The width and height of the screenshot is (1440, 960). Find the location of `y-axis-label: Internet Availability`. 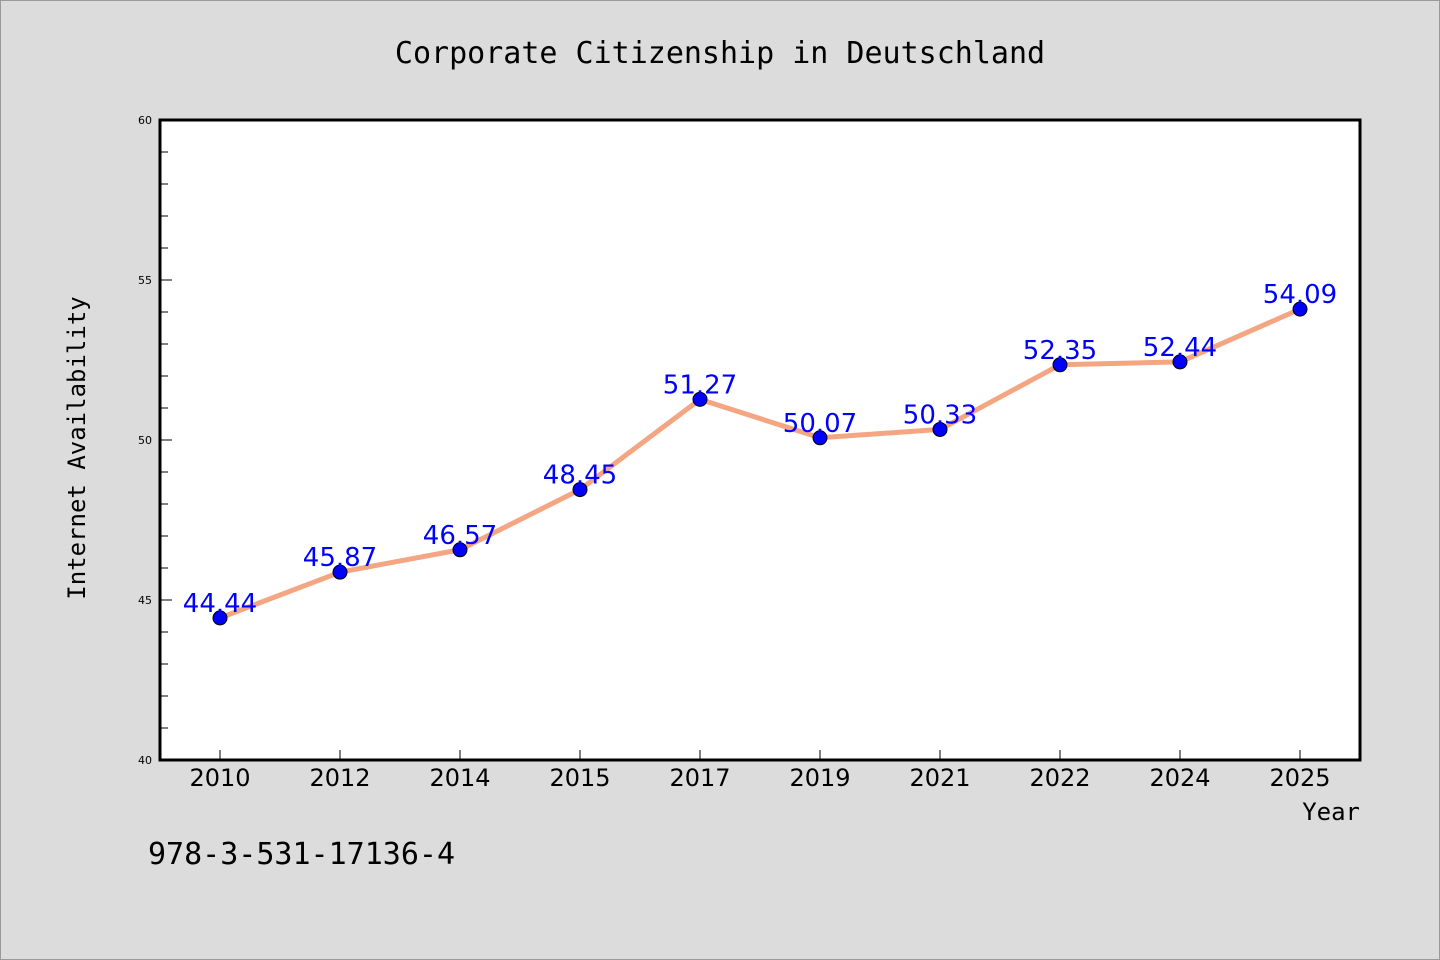

y-axis-label: Internet Availability is located at coordinates (77, 447).